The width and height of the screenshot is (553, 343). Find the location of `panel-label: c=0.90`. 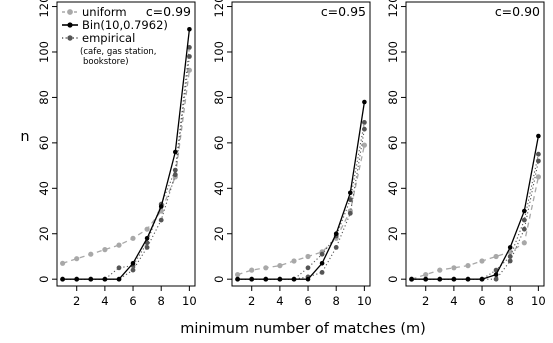

panel-label: c=0.90 is located at coordinates (517, 11).